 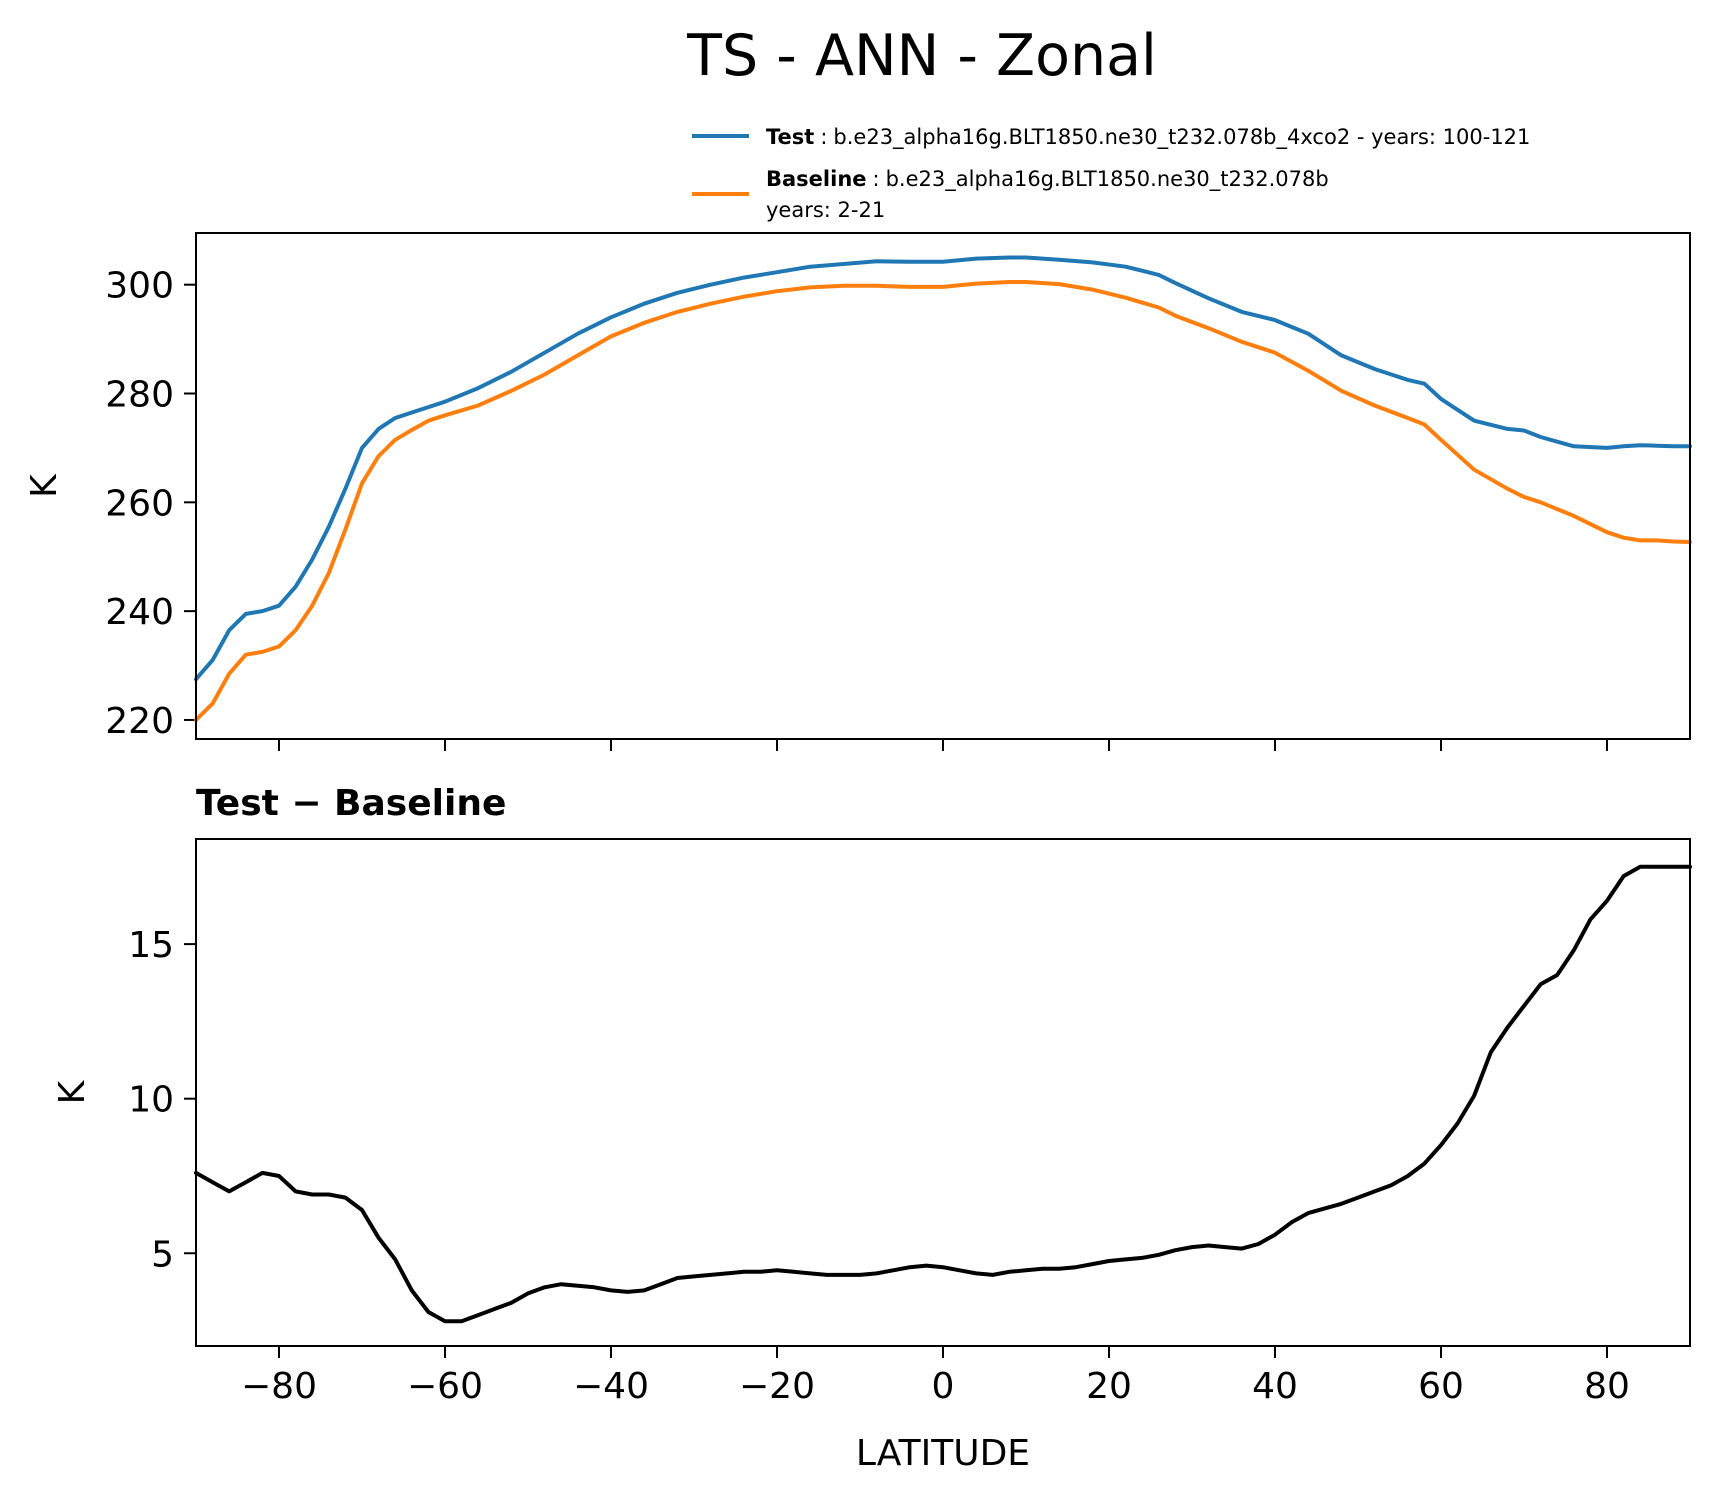 I want to click on bottom-xtick-label: −80, so click(x=279, y=1386).